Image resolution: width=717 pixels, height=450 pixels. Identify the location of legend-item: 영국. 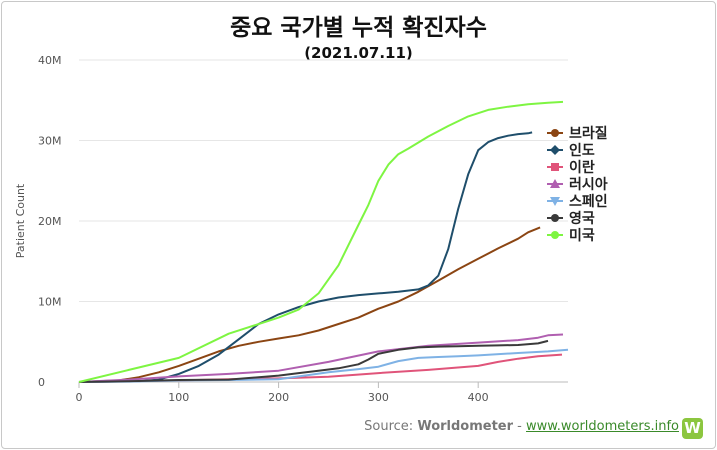
(571, 218).